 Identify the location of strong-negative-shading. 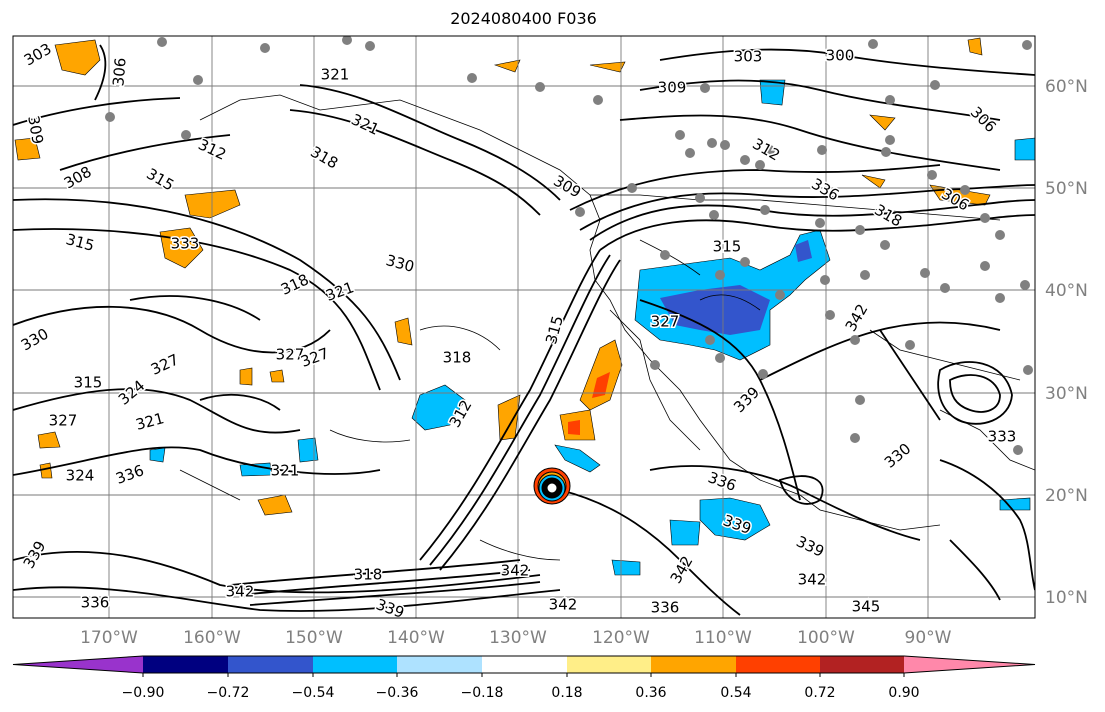
(736, 287).